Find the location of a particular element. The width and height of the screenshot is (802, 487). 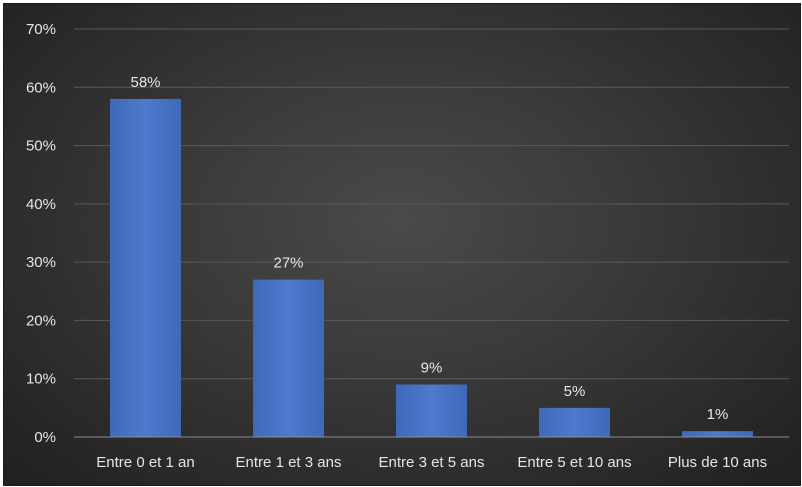

y-axis-tick-labels: 0% 10% 20% 30% 40% 50% 60% 70% is located at coordinates (41, 233).